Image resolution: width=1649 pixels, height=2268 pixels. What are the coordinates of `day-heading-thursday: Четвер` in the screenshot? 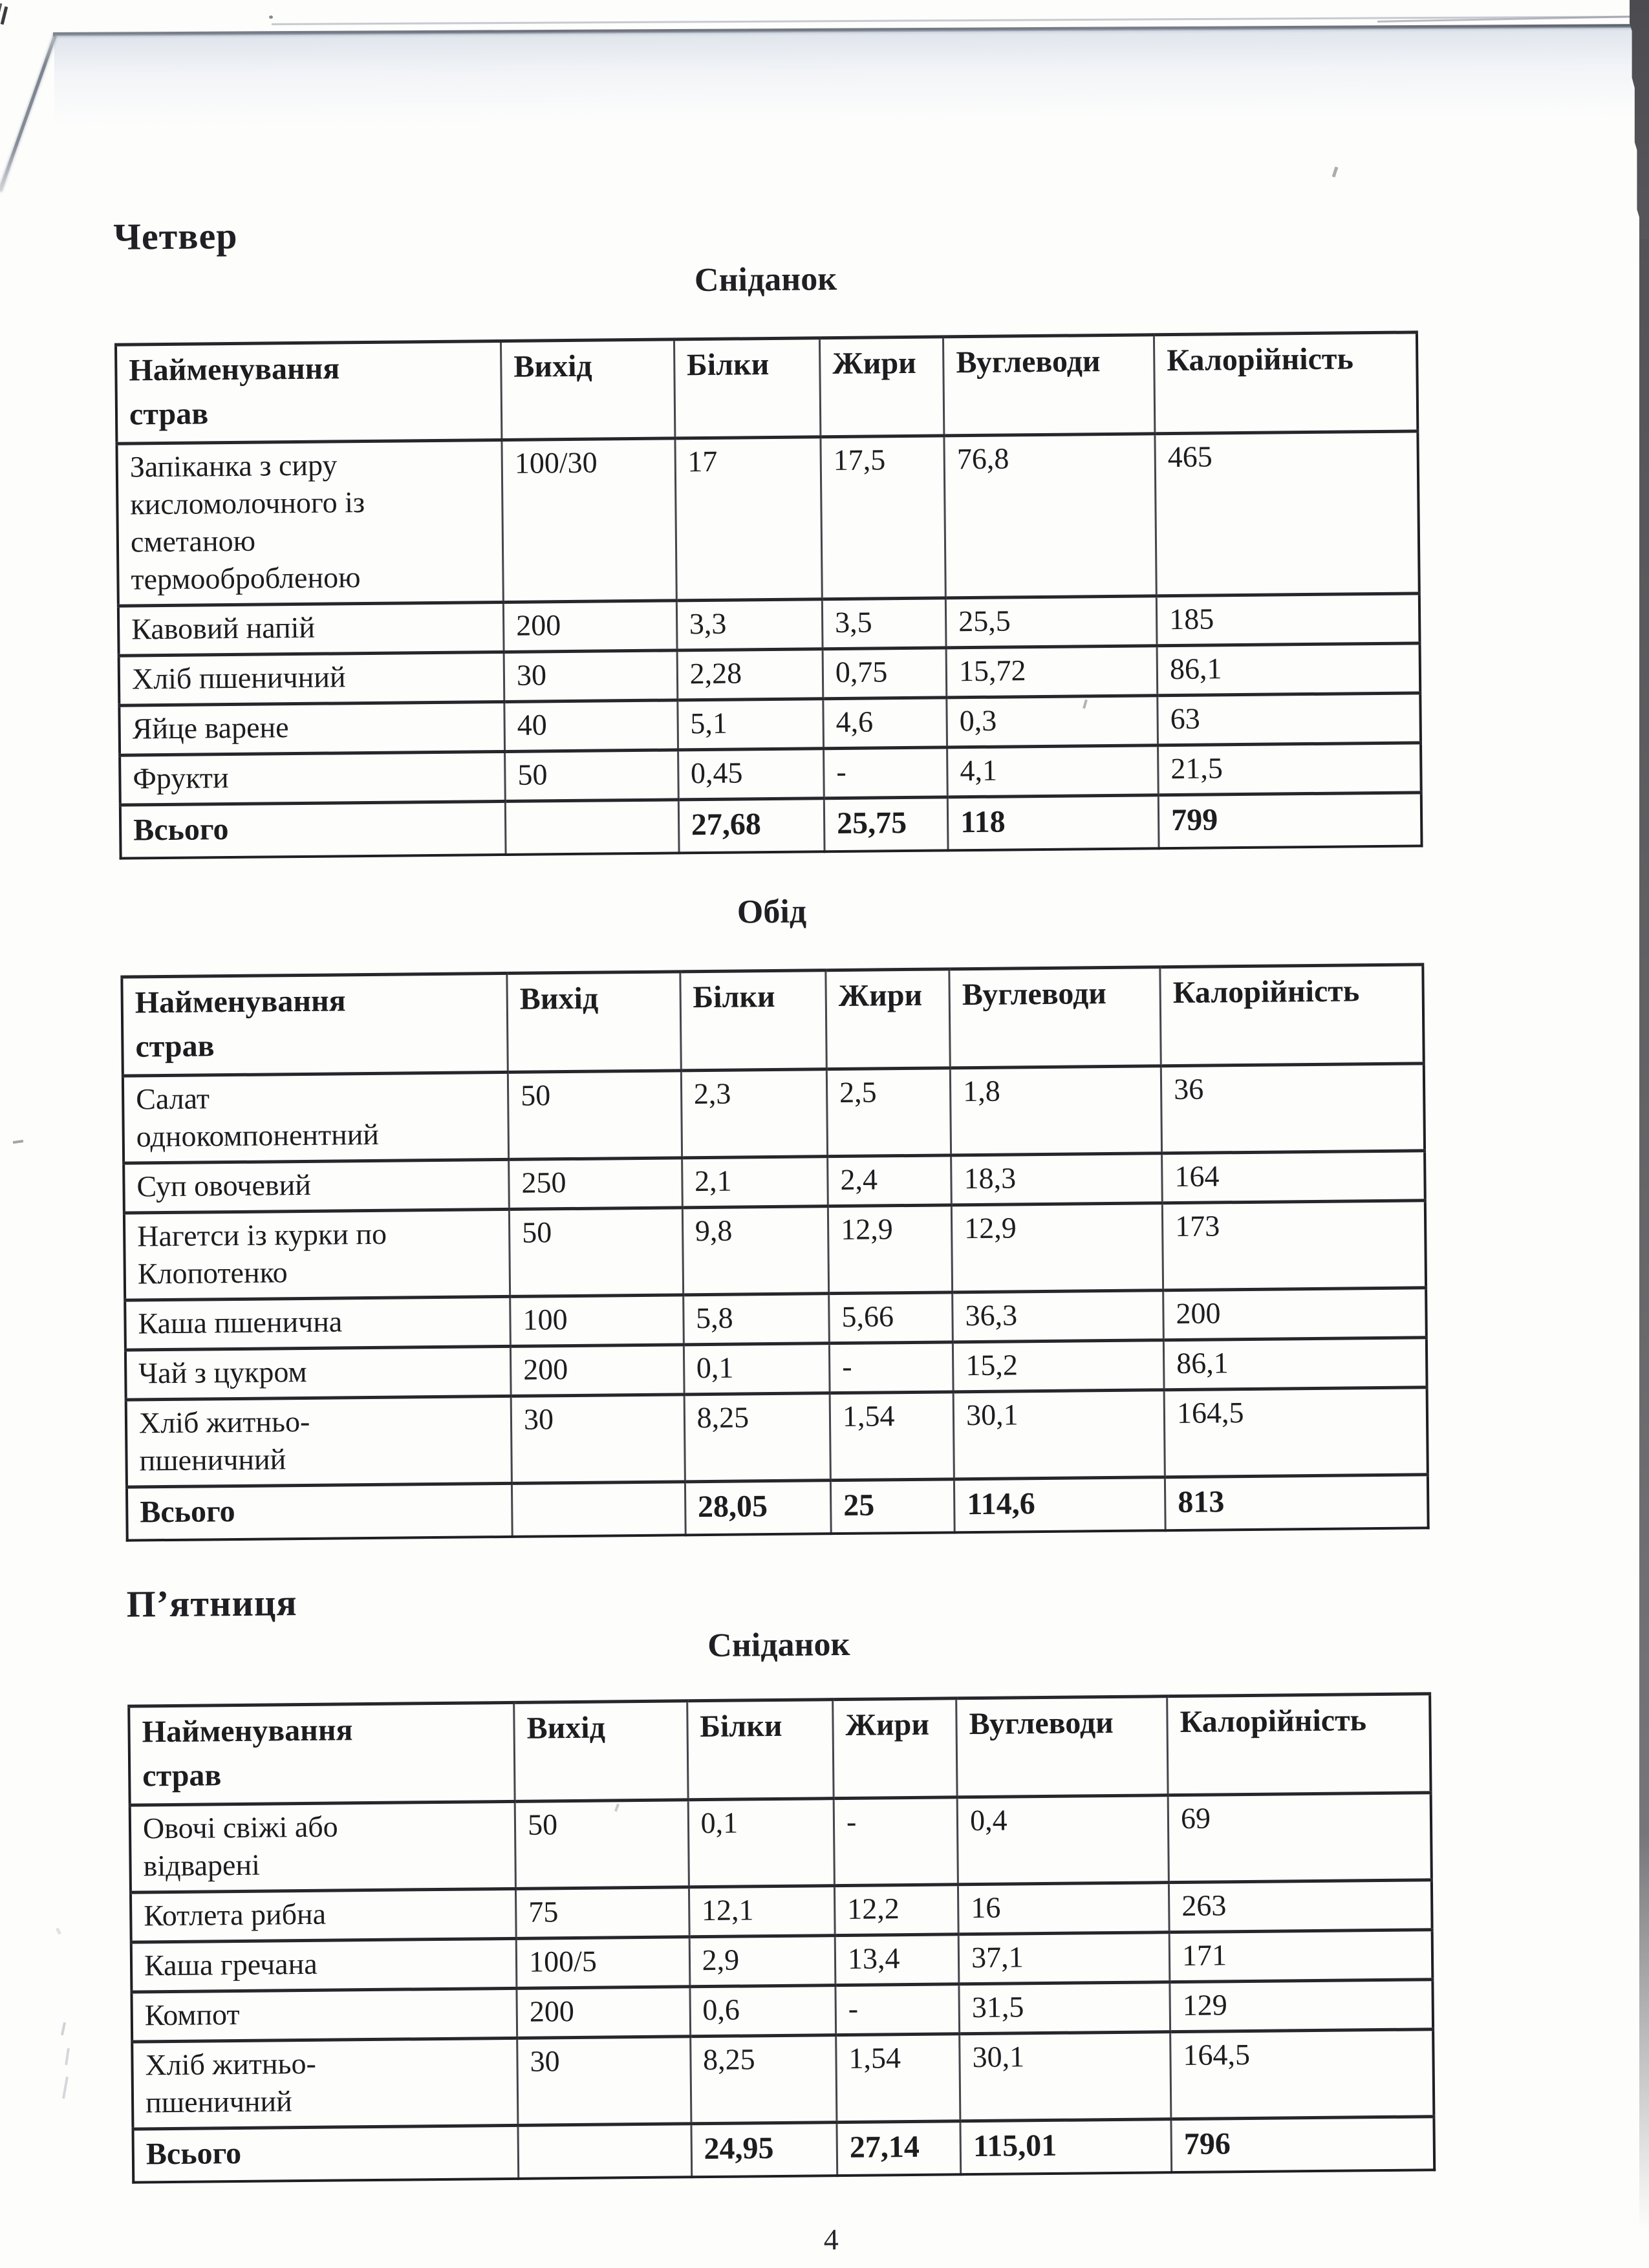 It's located at (175, 236).